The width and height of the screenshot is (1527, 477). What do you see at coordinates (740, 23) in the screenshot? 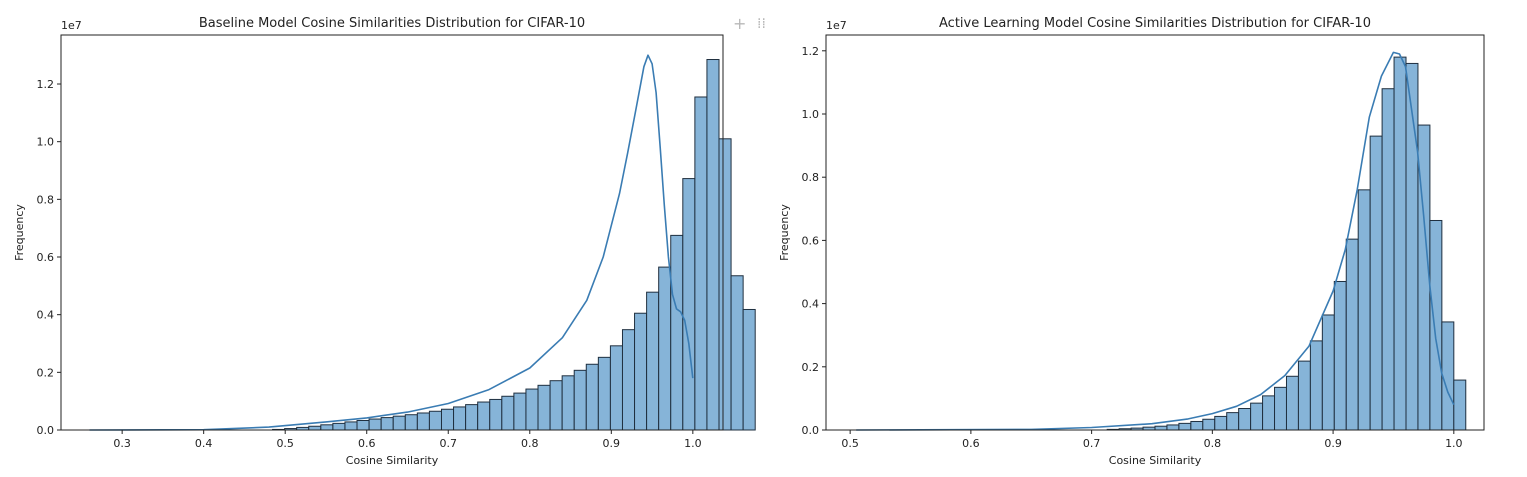
I see `add-cell-icon: +` at bounding box center [740, 23].